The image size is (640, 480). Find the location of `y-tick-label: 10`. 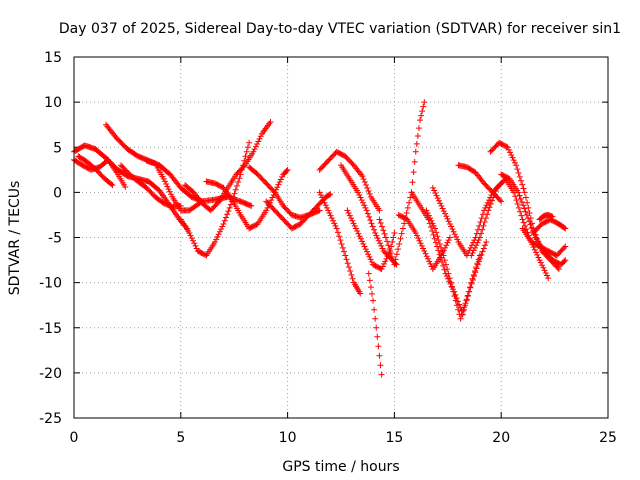

y-tick-label: 10 is located at coordinates (53, 103).